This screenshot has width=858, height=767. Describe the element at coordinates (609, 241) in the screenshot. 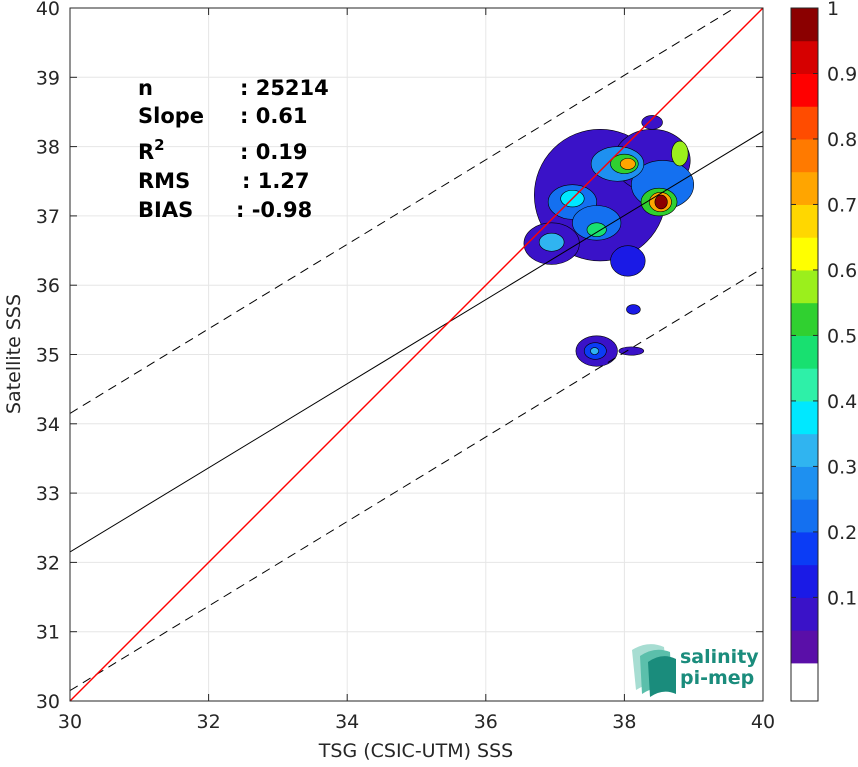

I see `density-contours` at that location.